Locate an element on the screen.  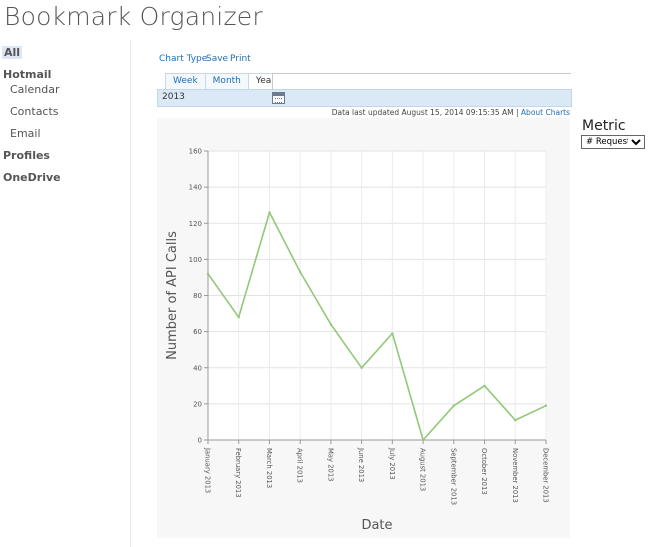
tab-month: Month is located at coordinates (226, 81).